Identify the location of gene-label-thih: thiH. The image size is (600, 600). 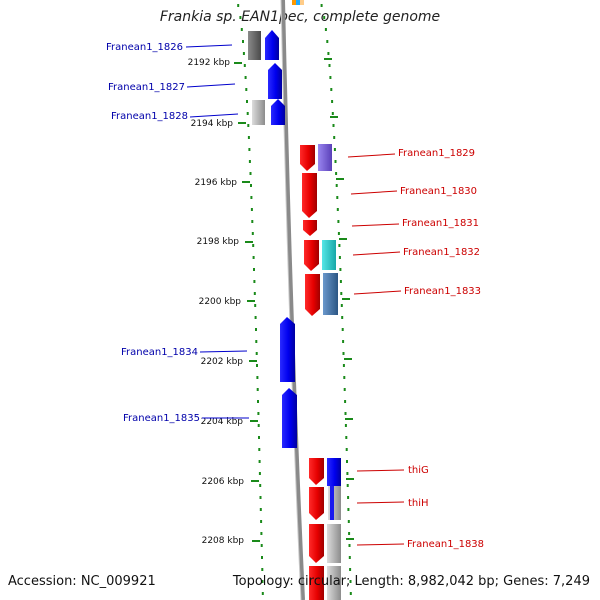
(418, 503).